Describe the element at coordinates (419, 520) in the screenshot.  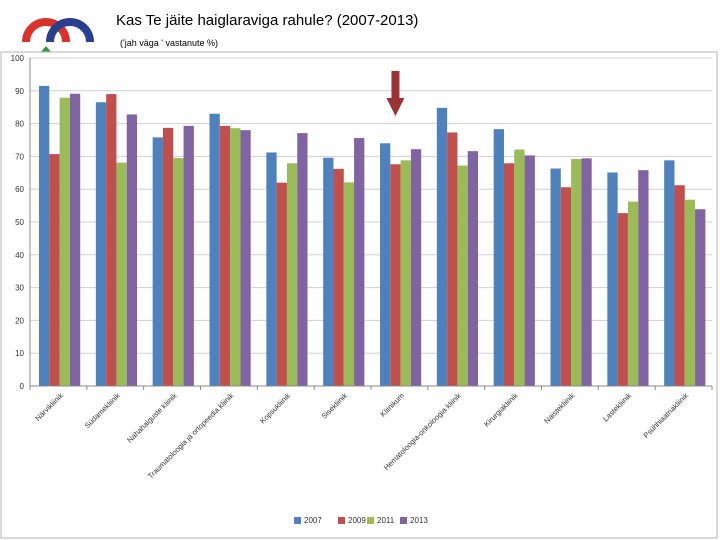
I see `legend-label: 2013` at that location.